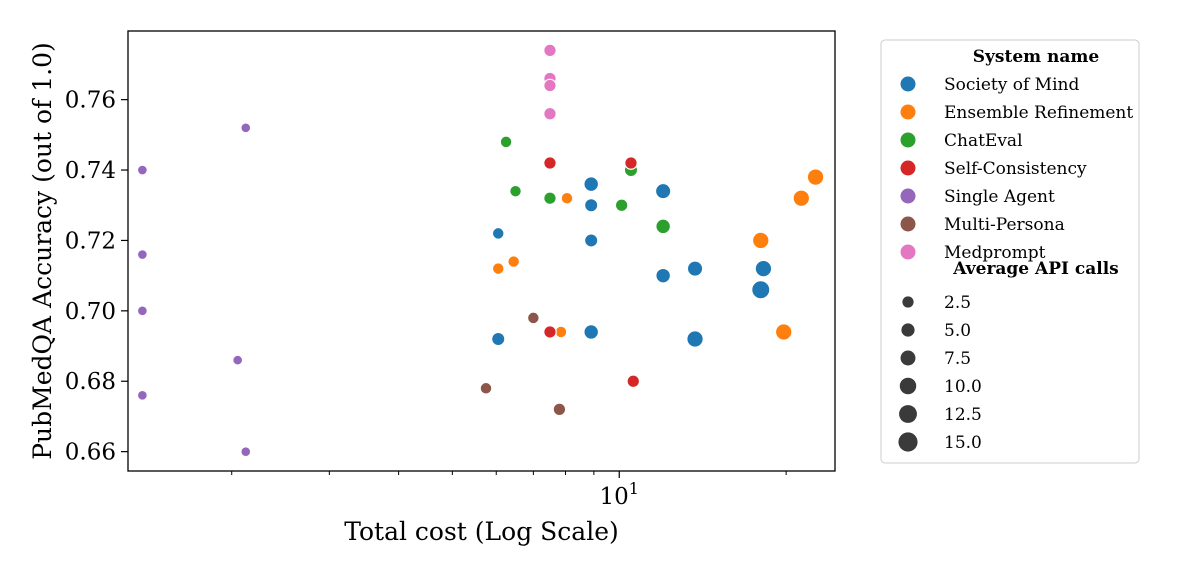 The width and height of the screenshot is (1181, 576). Describe the element at coordinates (957, 359) in the screenshot. I see `legend-size-label: 7.5` at that location.